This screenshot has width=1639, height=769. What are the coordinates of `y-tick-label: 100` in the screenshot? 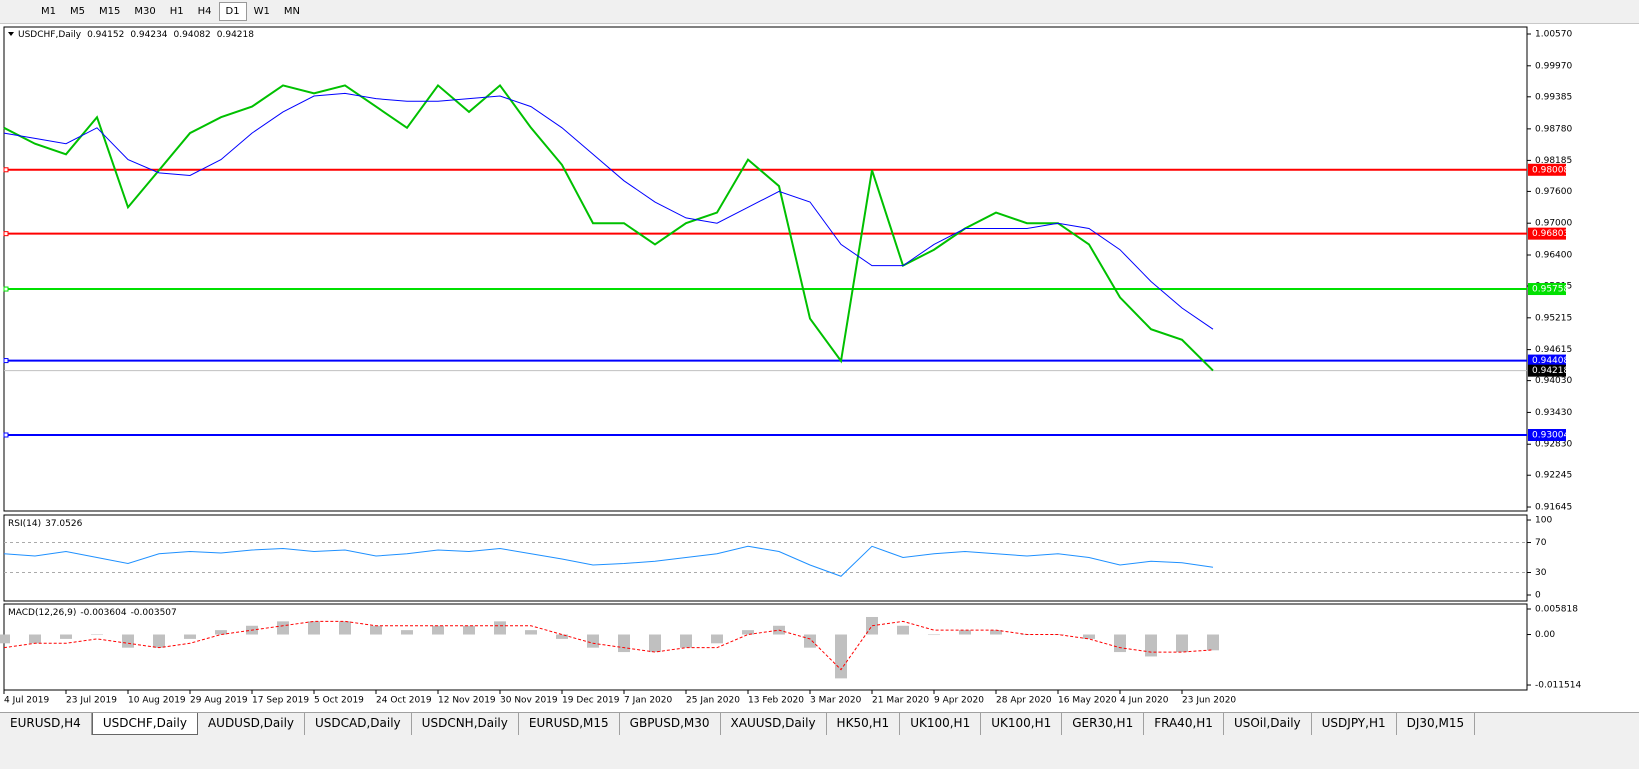 It's located at (1543, 521).